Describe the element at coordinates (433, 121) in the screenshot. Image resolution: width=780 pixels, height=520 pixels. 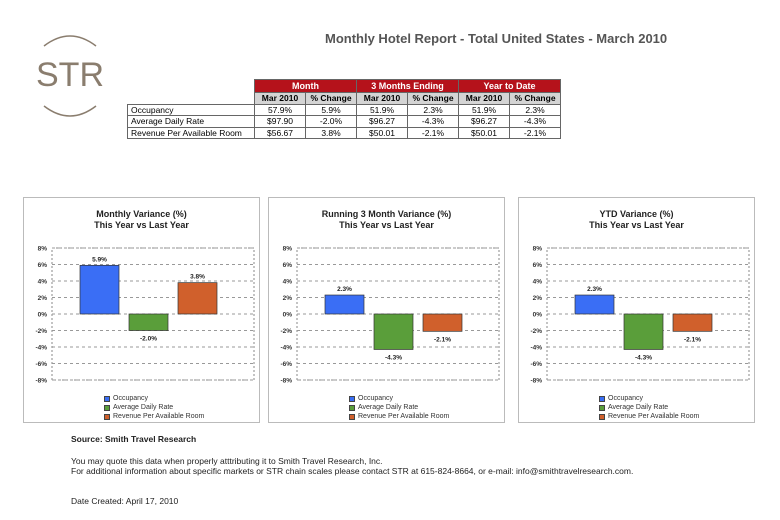
I see `cell-value: -4.3%` at that location.